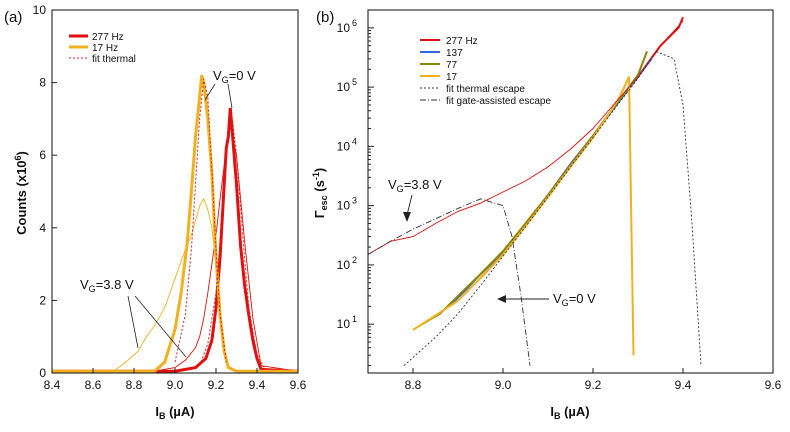  What do you see at coordinates (108, 37) in the screenshot?
I see `legend-277hz: 277 Hz` at bounding box center [108, 37].